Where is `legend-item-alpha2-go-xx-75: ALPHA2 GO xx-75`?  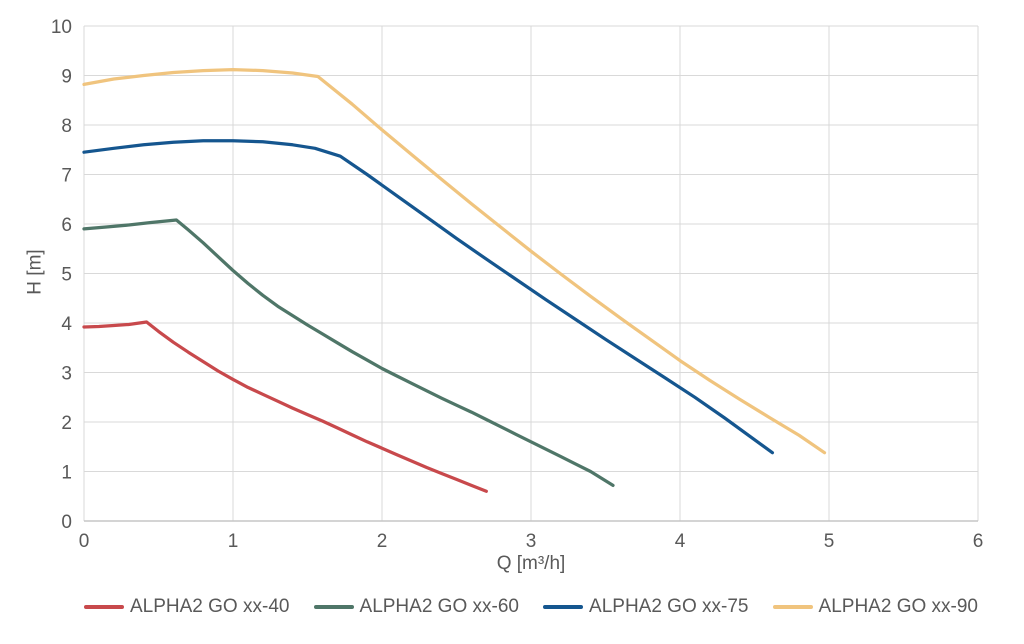 legend-item-alpha2-go-xx-75: ALPHA2 GO xx-75 is located at coordinates (645, 607).